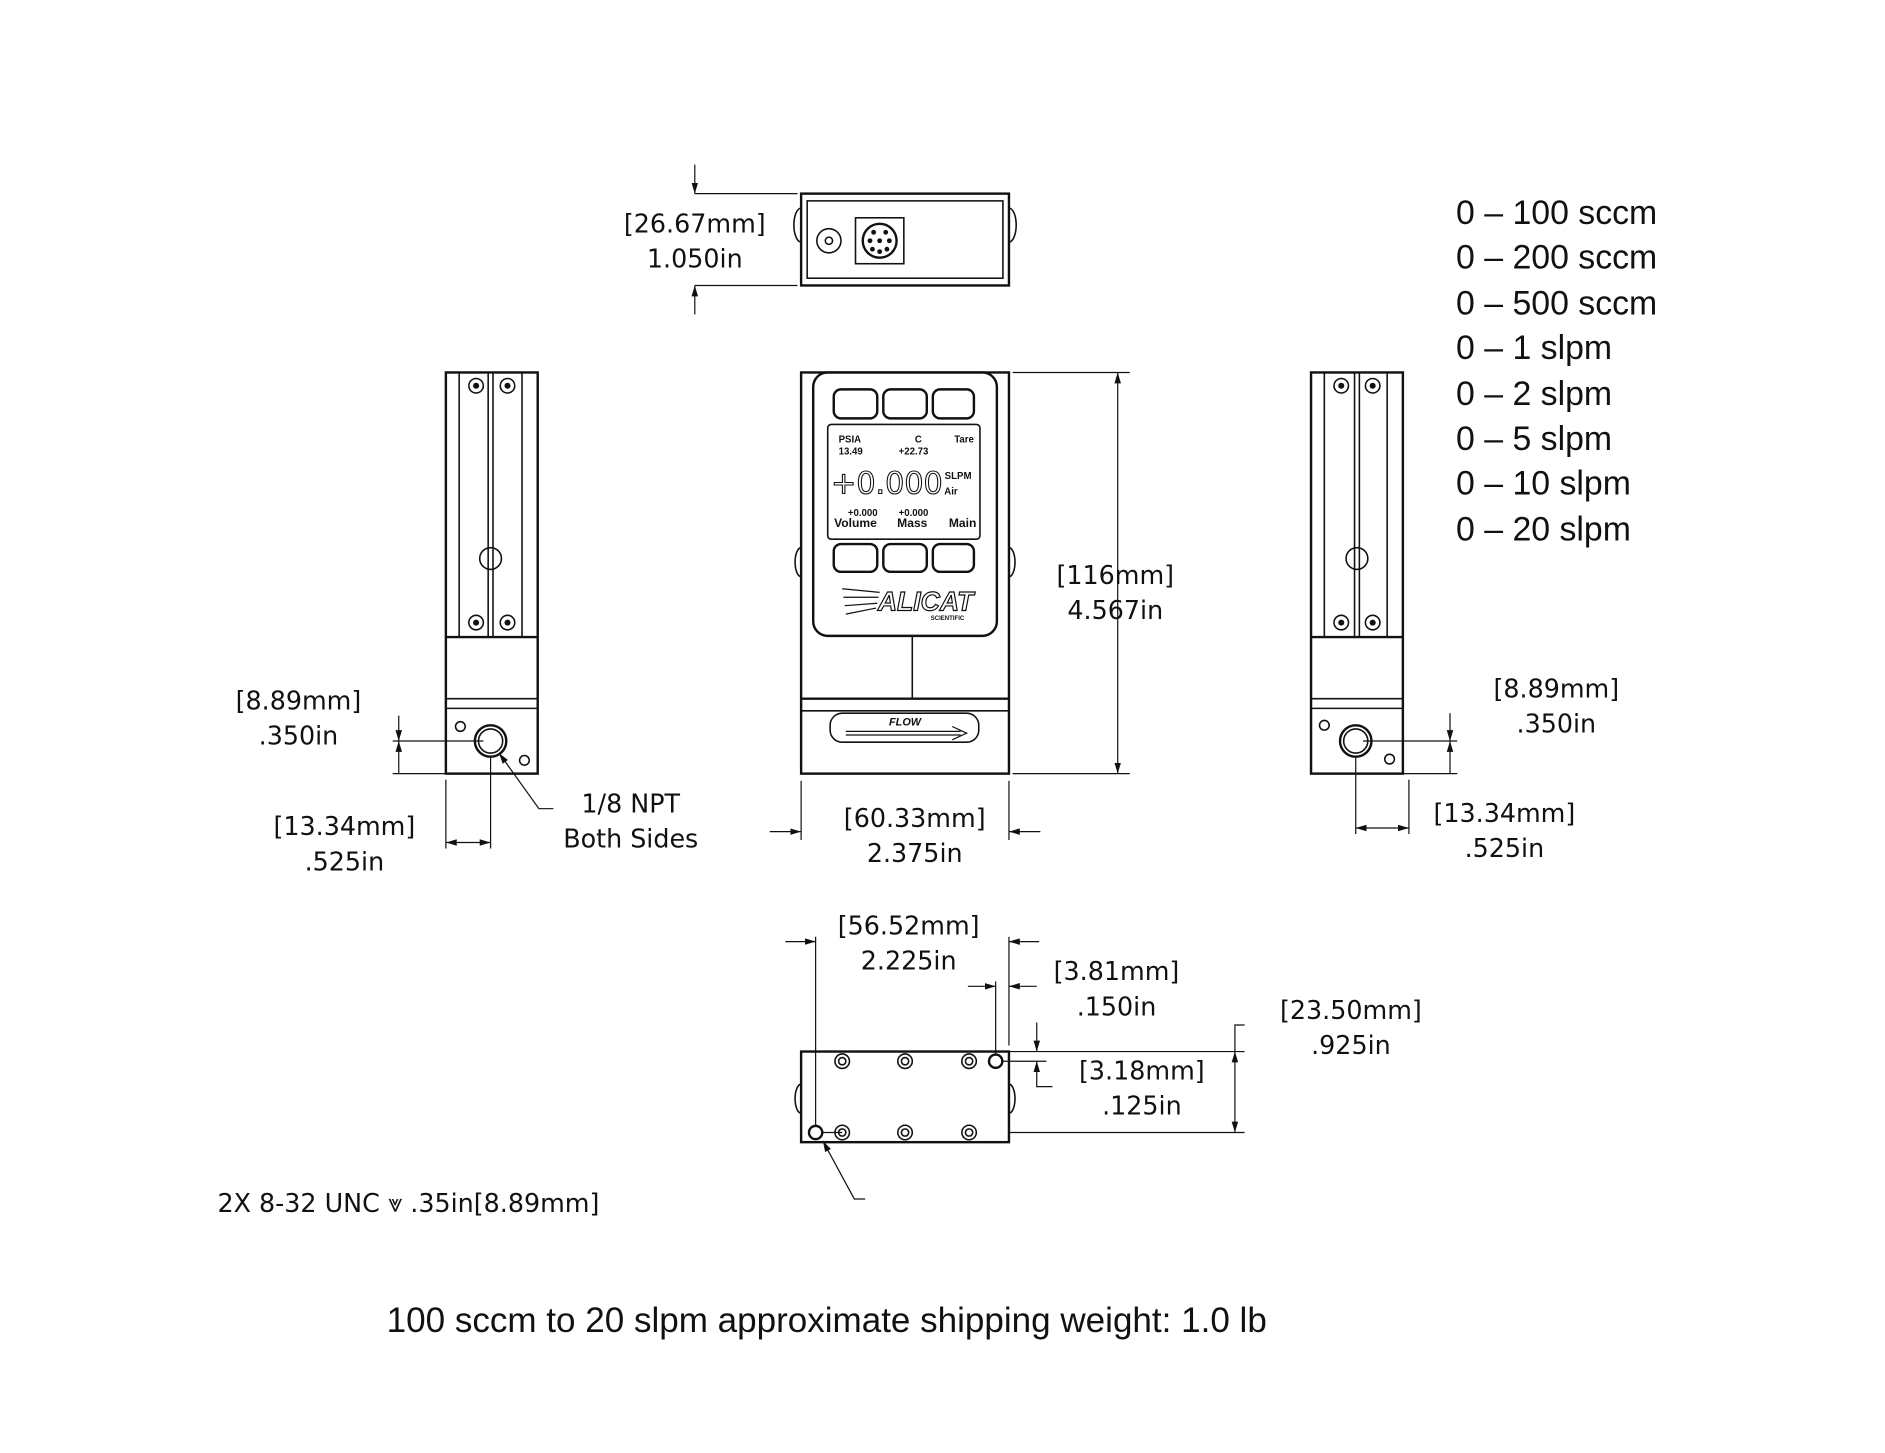 The height and width of the screenshot is (1453, 1885). Describe the element at coordinates (850, 440) in the screenshot. I see `screen-pressure-label: PSIA` at that location.